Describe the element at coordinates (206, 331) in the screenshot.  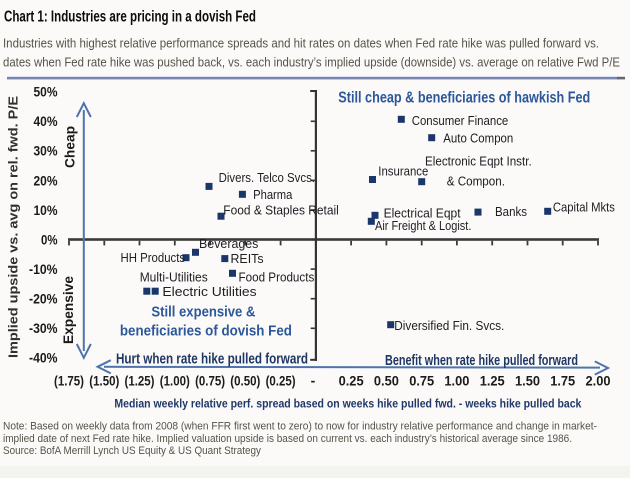
I see `svg-text: beneficiaries of dovish Fed` at that location.